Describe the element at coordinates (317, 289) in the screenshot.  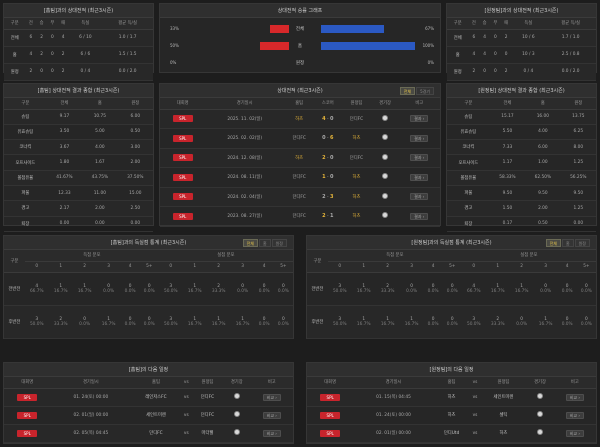
I see `row-label: 전반전` at that location.